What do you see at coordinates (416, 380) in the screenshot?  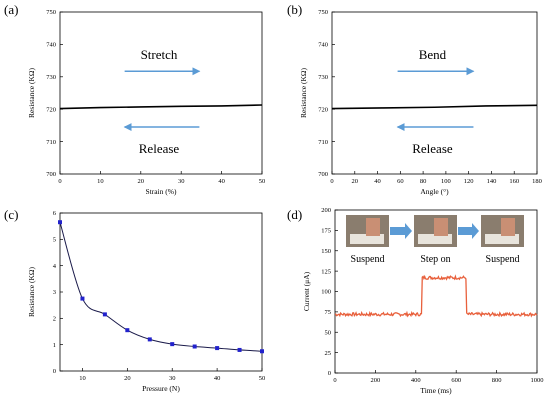 I see `x-tick-label: 400` at bounding box center [416, 380].